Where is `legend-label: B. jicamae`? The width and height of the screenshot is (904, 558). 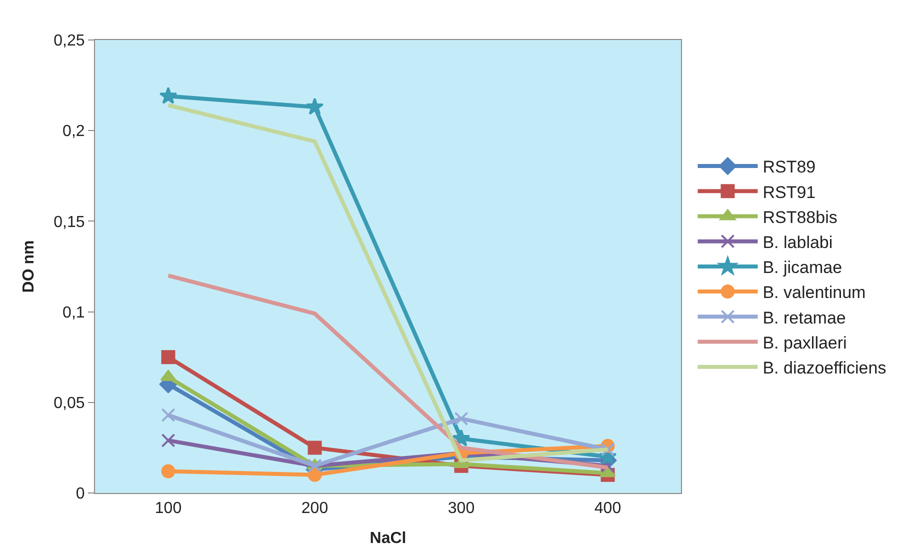 legend-label: B. jicamae is located at coordinates (802, 268).